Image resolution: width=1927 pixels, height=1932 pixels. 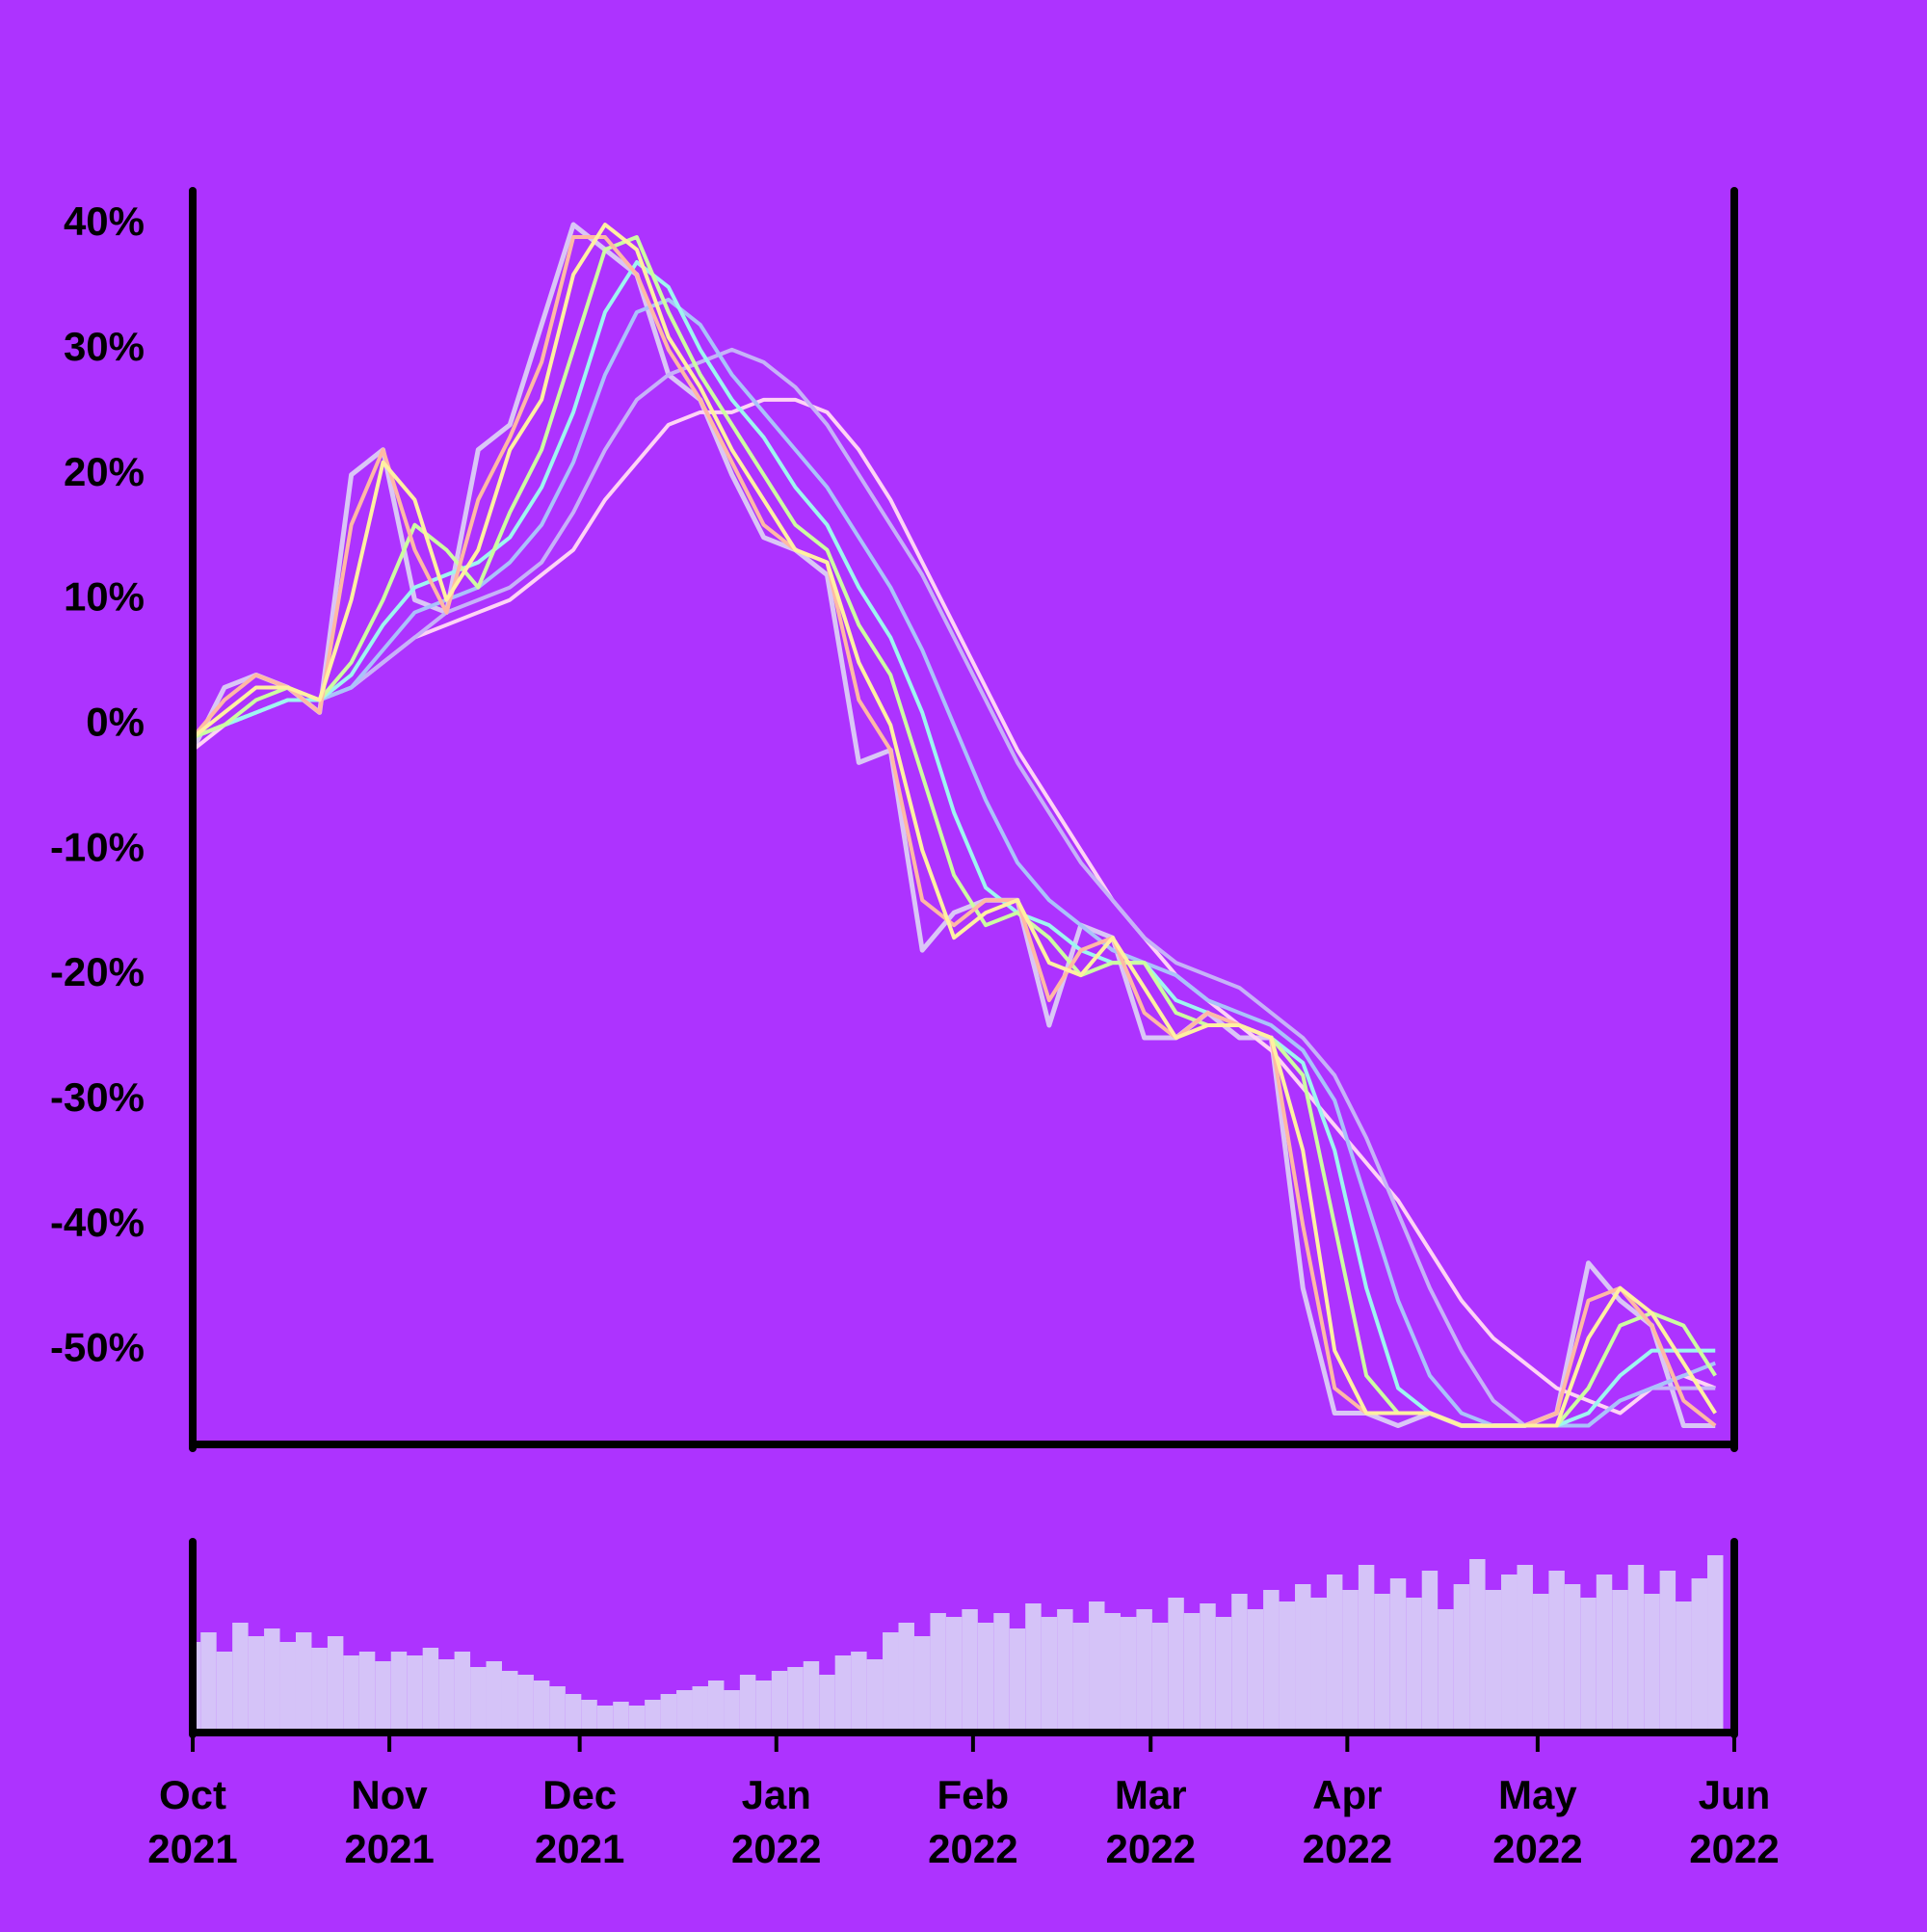 What do you see at coordinates (1348, 1821) in the screenshot?
I see `x-tick-label: Apr 2022` at bounding box center [1348, 1821].